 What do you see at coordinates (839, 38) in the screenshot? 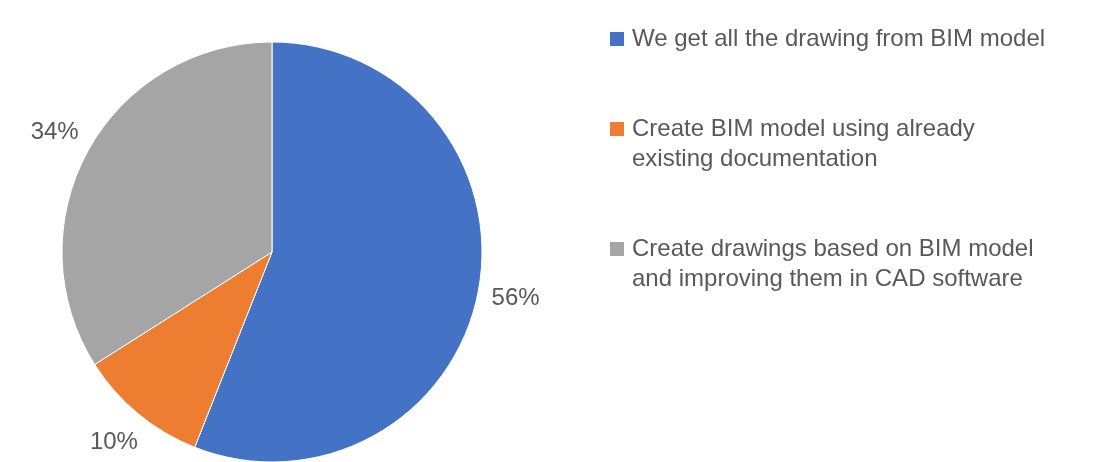
I see `legend-label: We get all the drawing from BIM model` at bounding box center [839, 38].